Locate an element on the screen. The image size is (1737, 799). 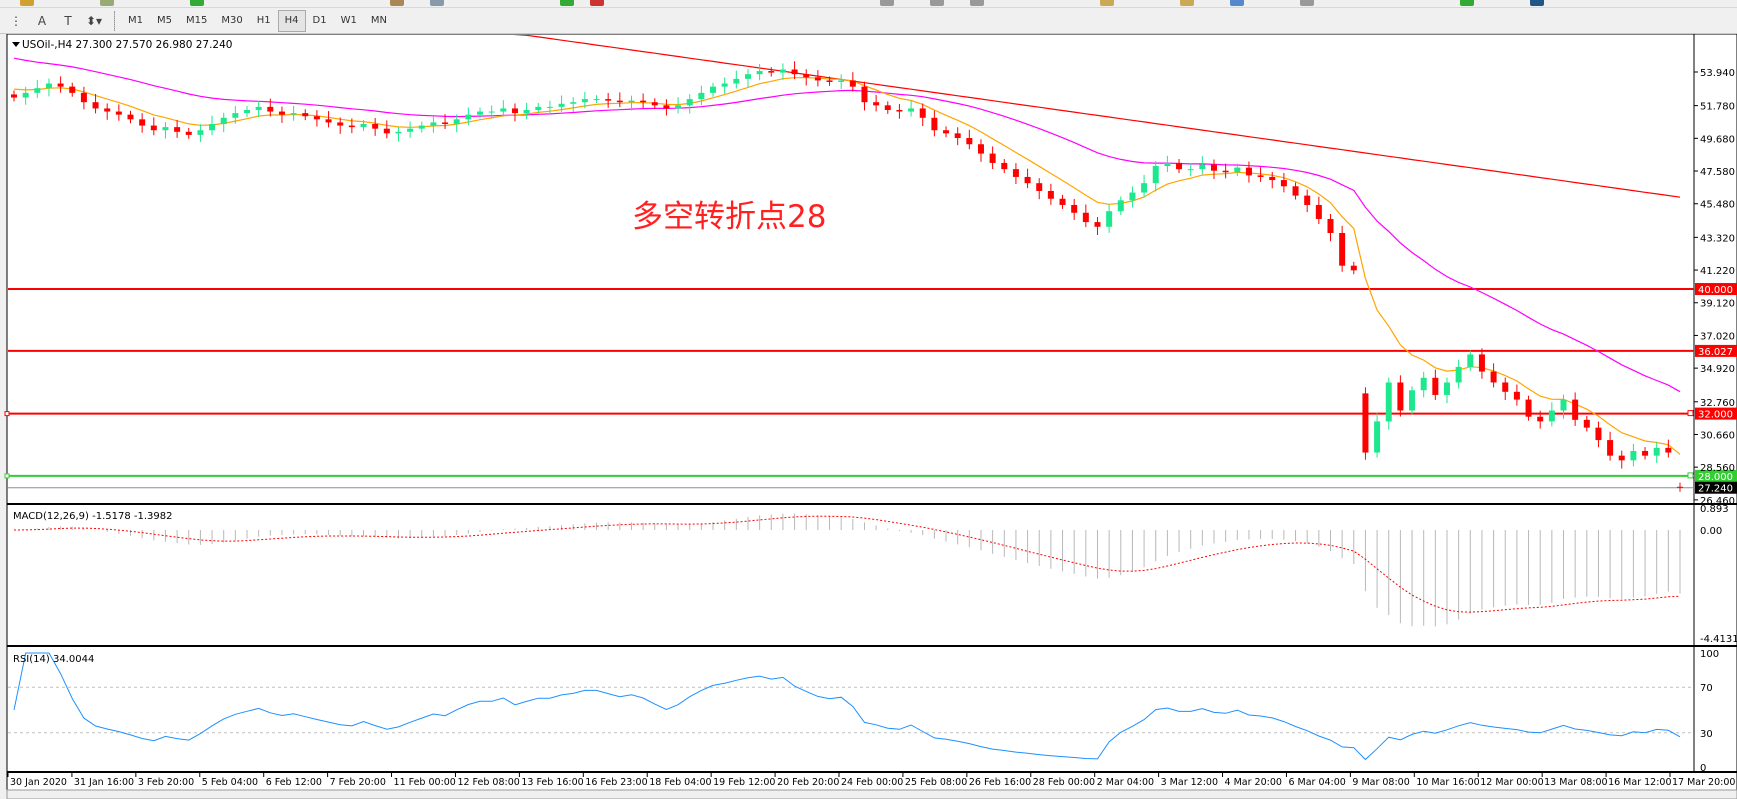
text-label-icon: T is located at coordinates (68, 20).